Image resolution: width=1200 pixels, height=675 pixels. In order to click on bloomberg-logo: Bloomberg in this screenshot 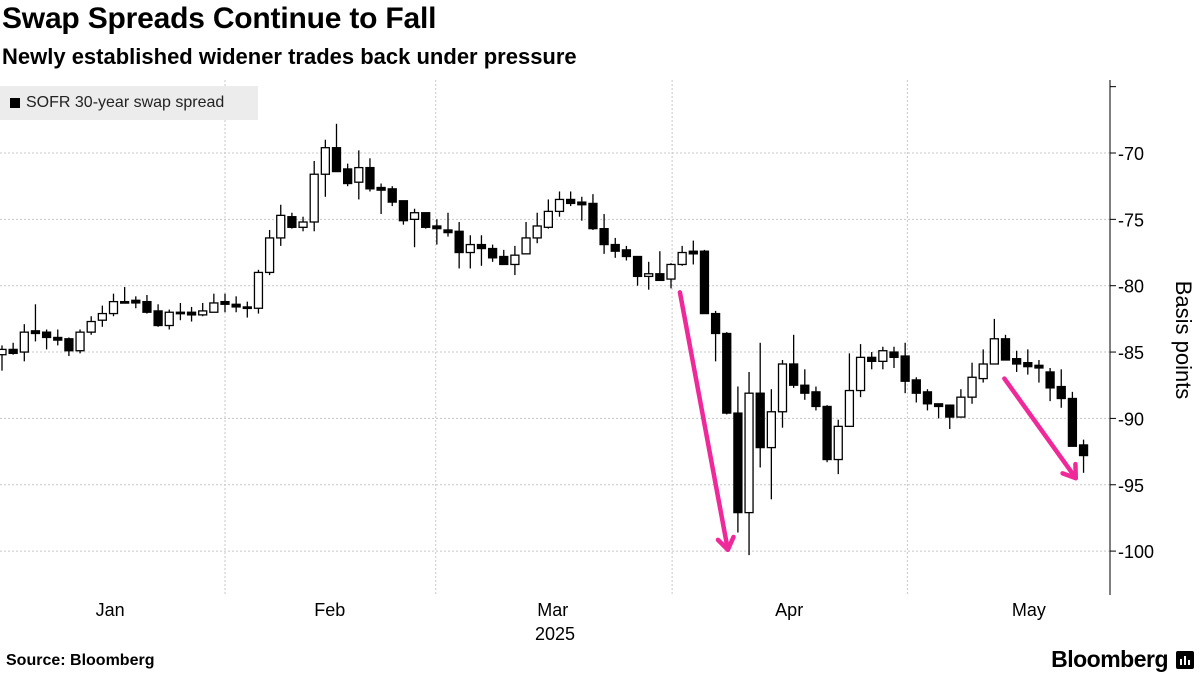, I will do `click(1122, 659)`.